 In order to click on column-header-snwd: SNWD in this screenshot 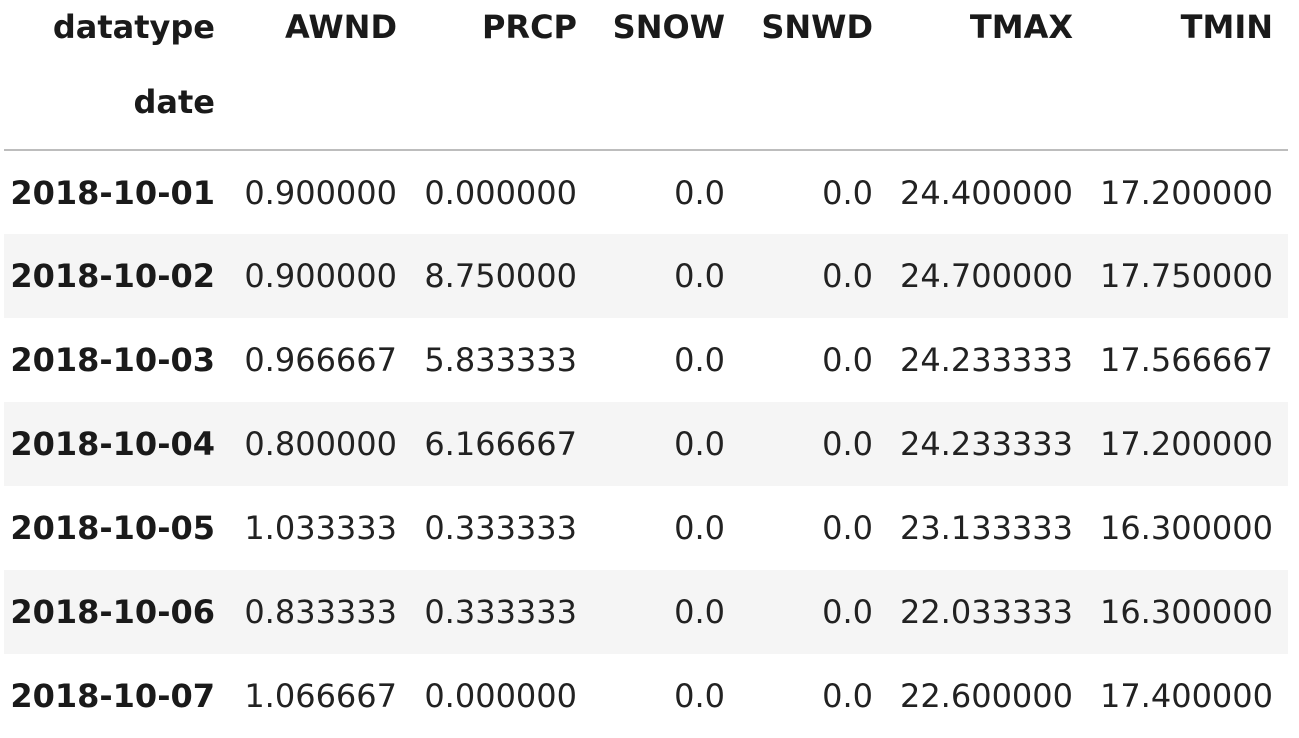, I will do `click(817, 27)`.